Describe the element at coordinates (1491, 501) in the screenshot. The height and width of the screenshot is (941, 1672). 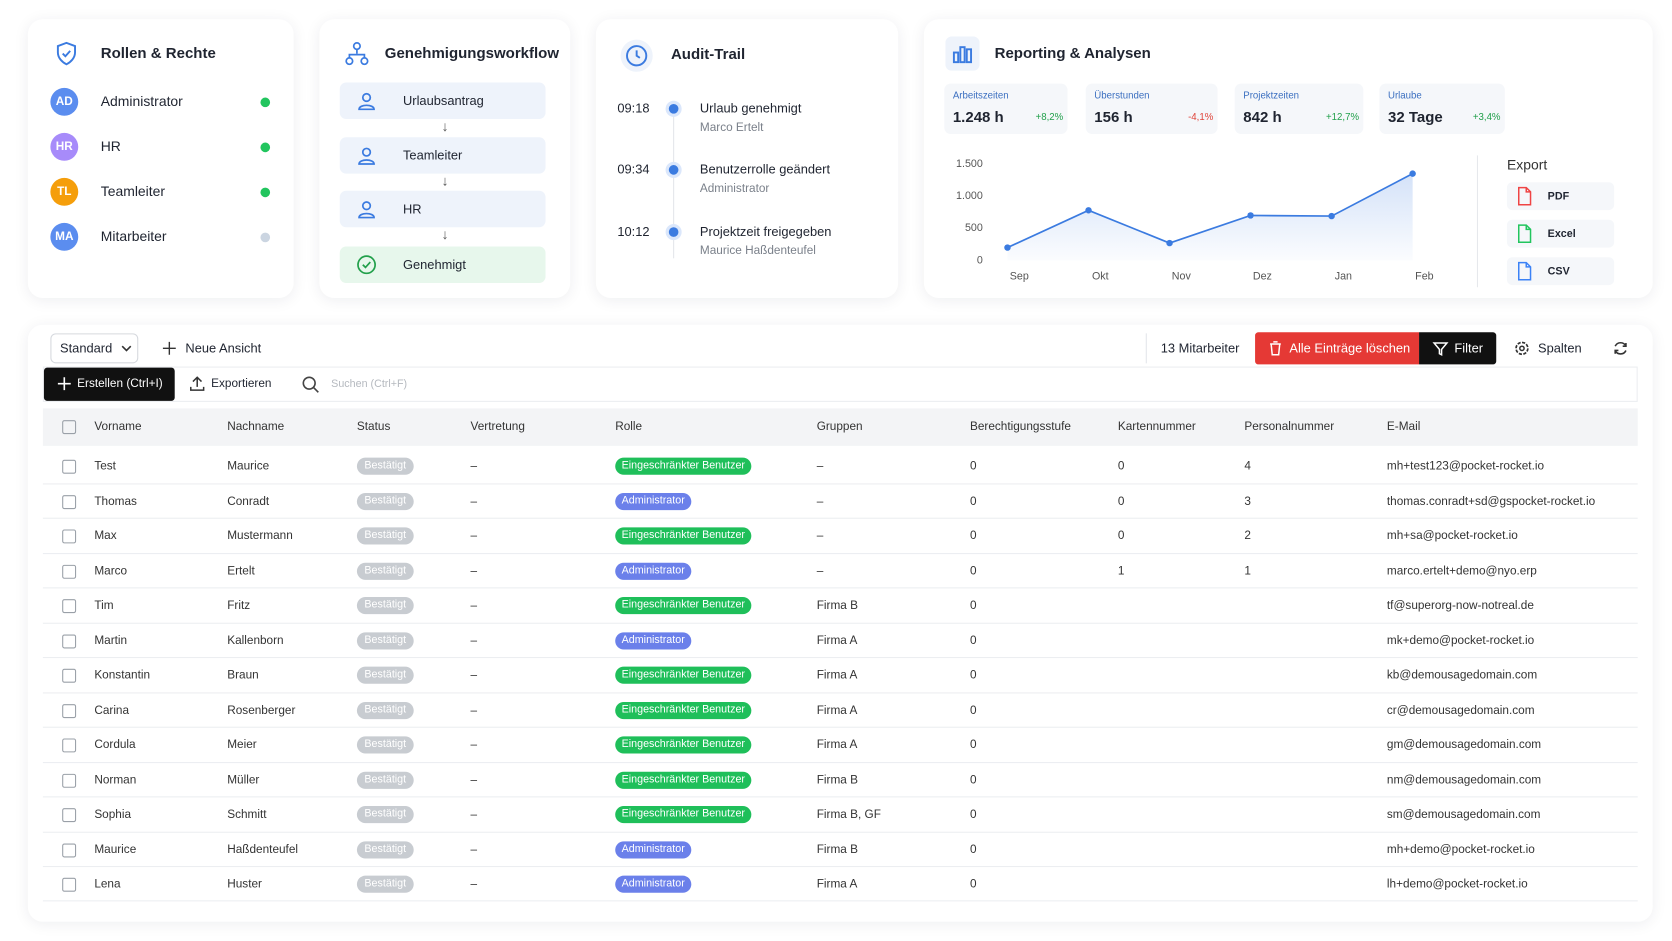
I see `cell: thomas.conradt+sd@gspocket-rocket.io` at that location.